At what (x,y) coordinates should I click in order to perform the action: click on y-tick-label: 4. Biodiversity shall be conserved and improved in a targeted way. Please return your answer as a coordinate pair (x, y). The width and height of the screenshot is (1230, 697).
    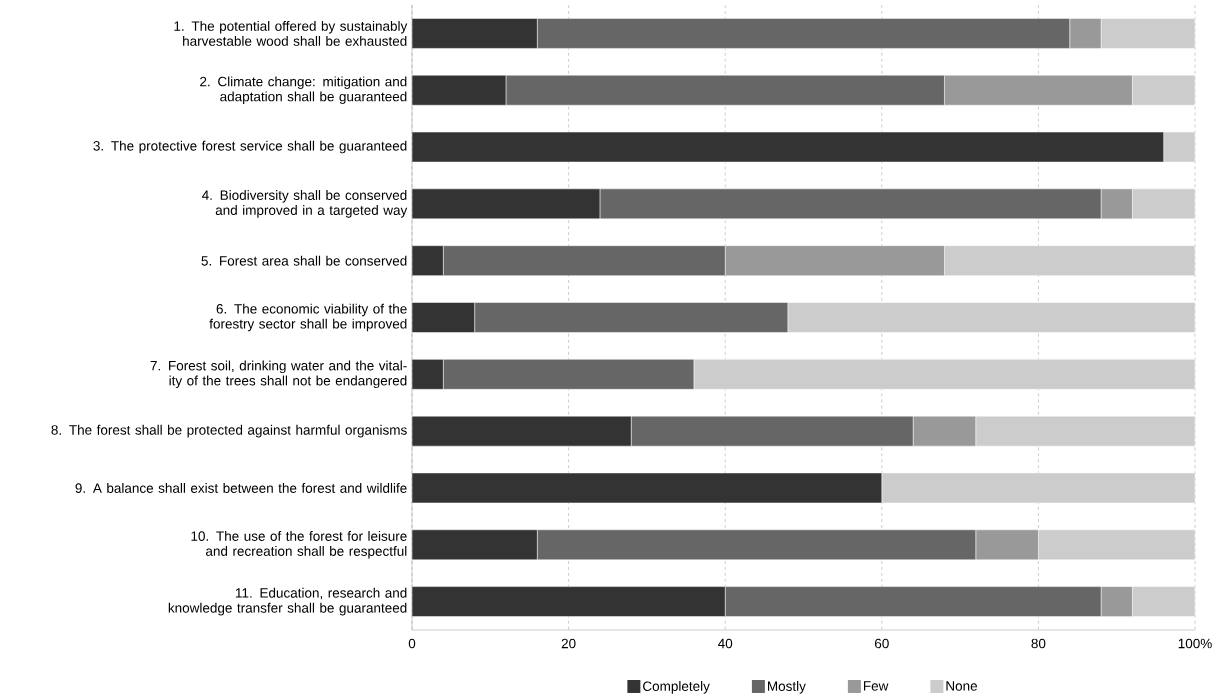
    Looking at the image, I should click on (305, 204).